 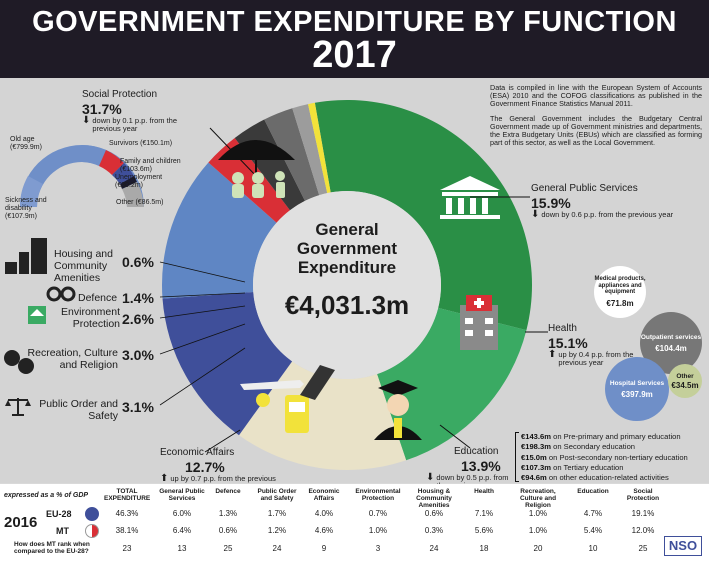 What do you see at coordinates (434, 530) in the screenshot?
I see `mt-cell: 0.3%` at bounding box center [434, 530].